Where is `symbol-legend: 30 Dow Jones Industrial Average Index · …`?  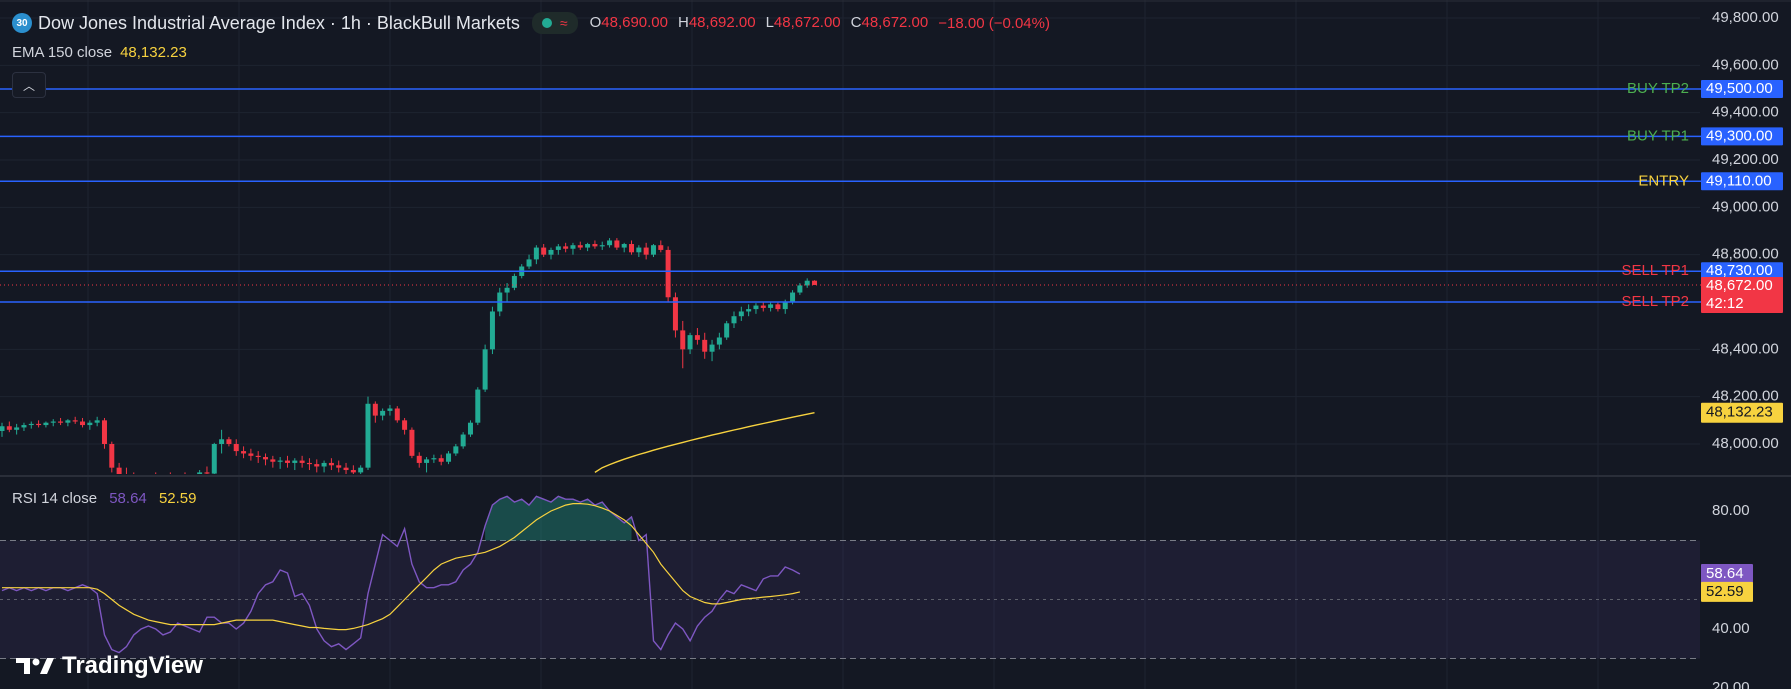
symbol-legend: 30 Dow Jones Industrial Average Index · … is located at coordinates (531, 23).